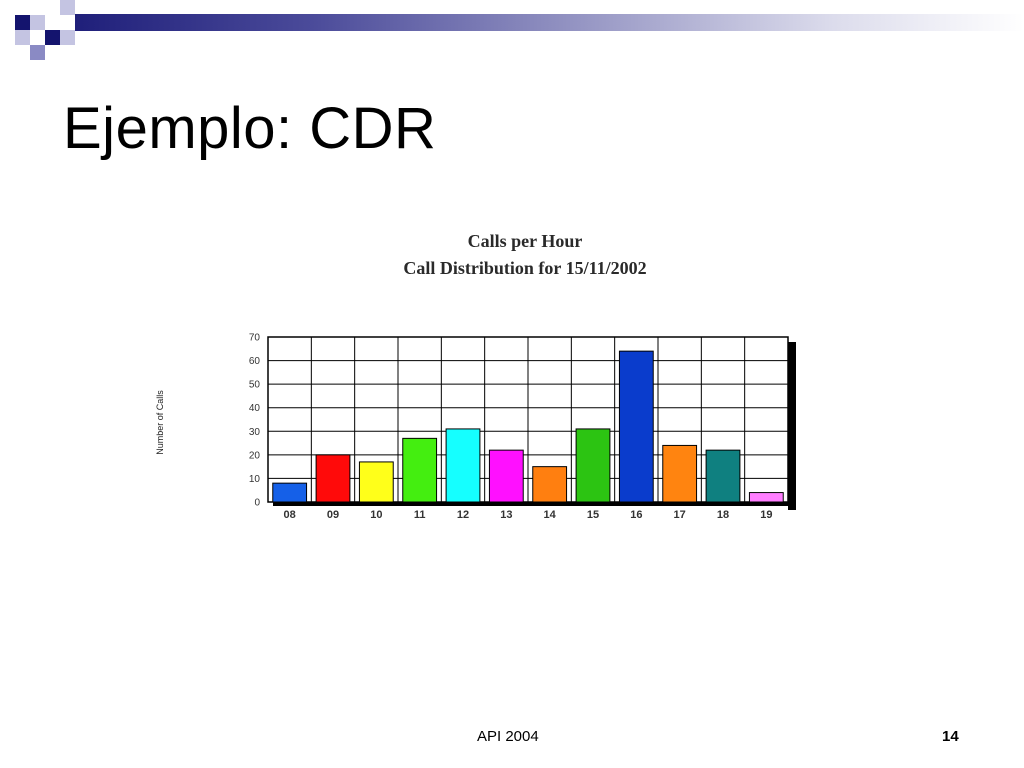 The width and height of the screenshot is (1024, 768). Describe the element at coordinates (290, 515) in the screenshot. I see `x-tick-label: 08` at that location.